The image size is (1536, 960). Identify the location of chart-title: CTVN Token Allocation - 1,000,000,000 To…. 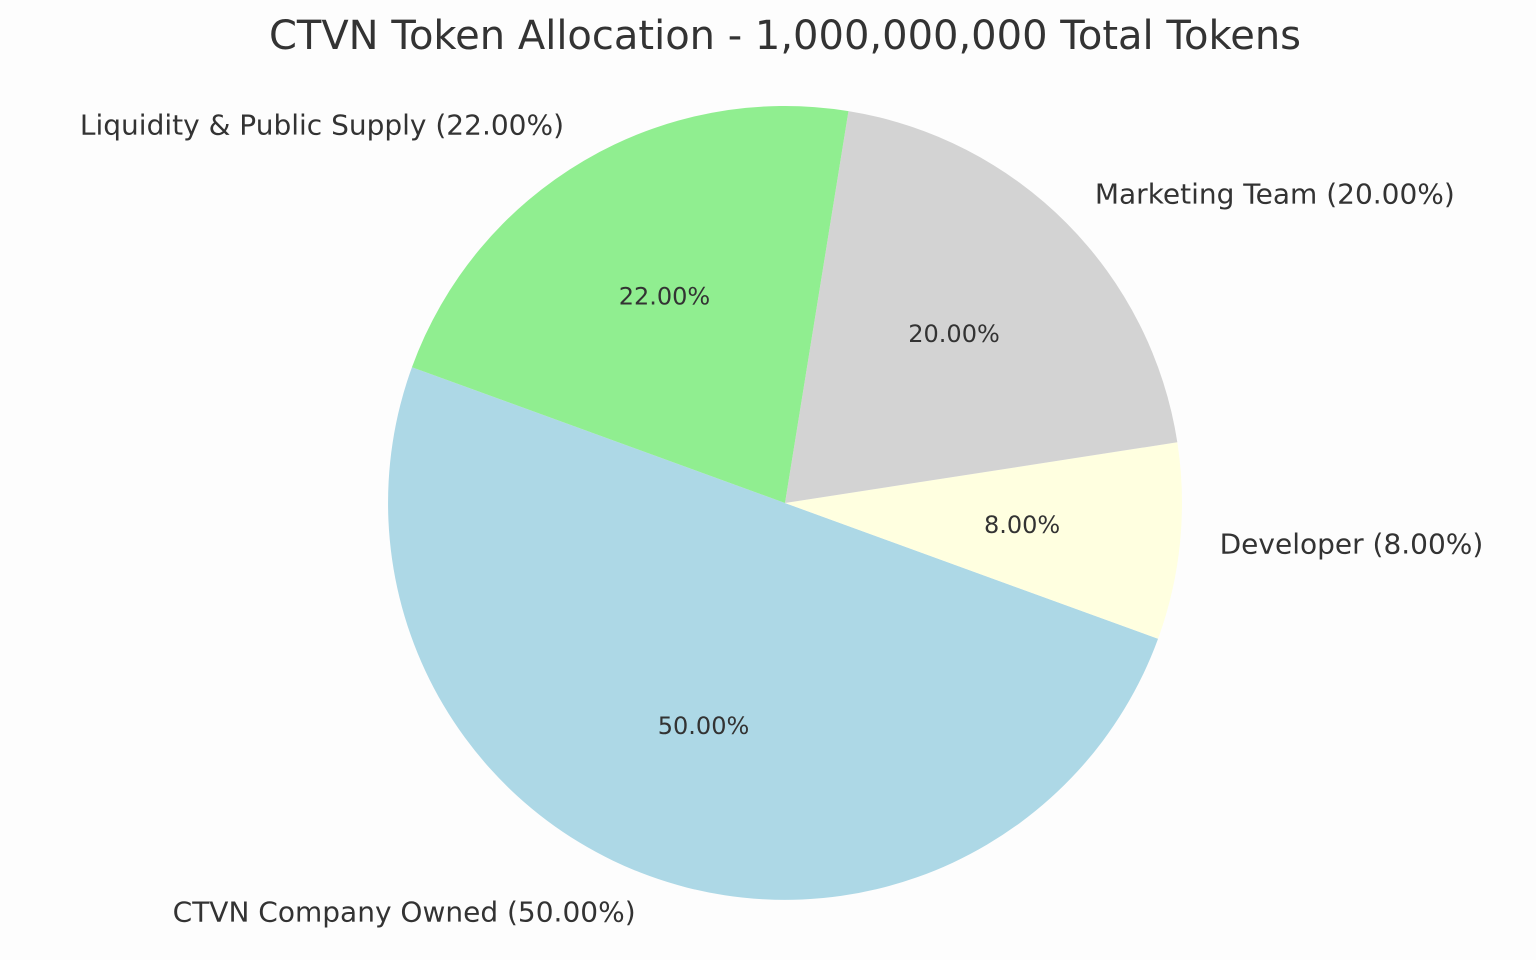
(785, 36).